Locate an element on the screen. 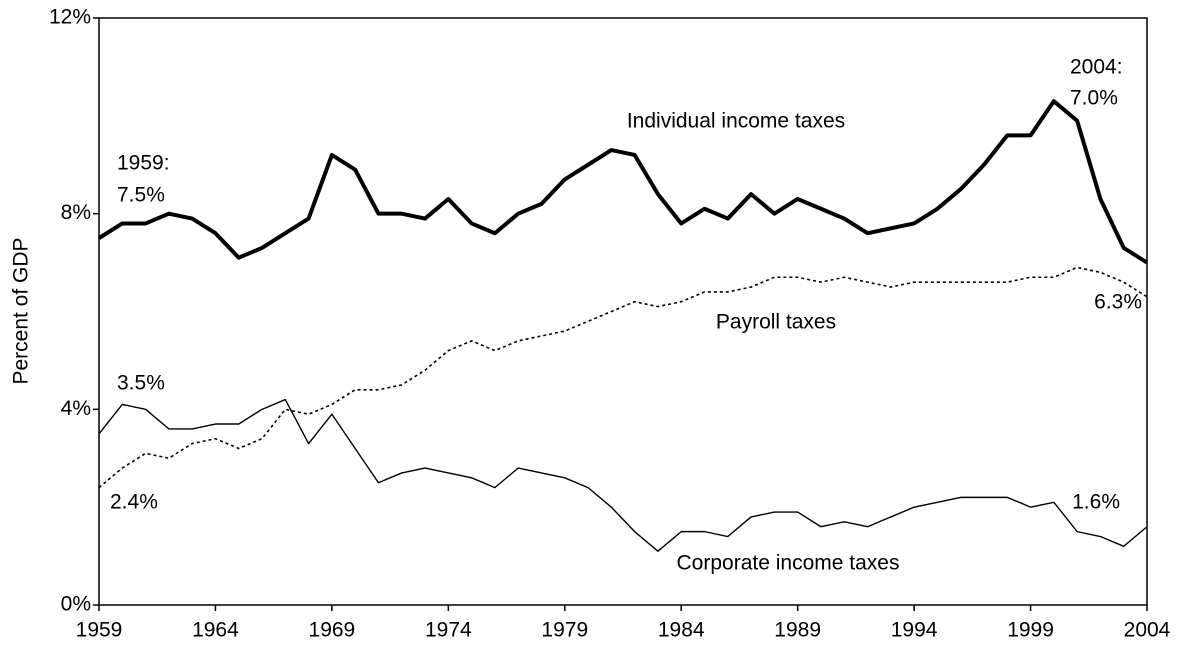  x-tick-label: 1994 is located at coordinates (914, 630).